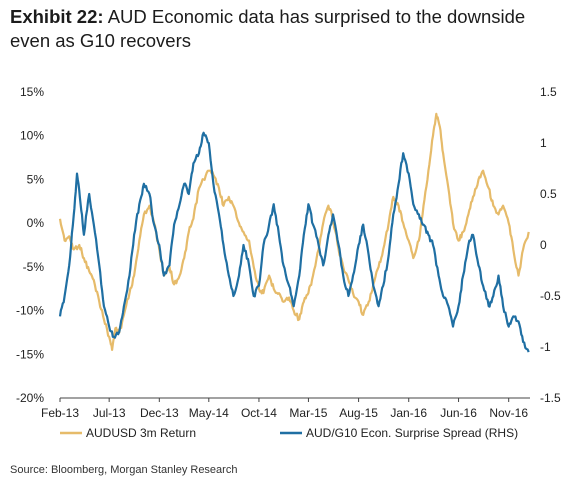  Describe the element at coordinates (550, 245) in the screenshot. I see `right-y-axis: 1.5 1 0.5 0 -0.5 -1 -1.5` at that location.